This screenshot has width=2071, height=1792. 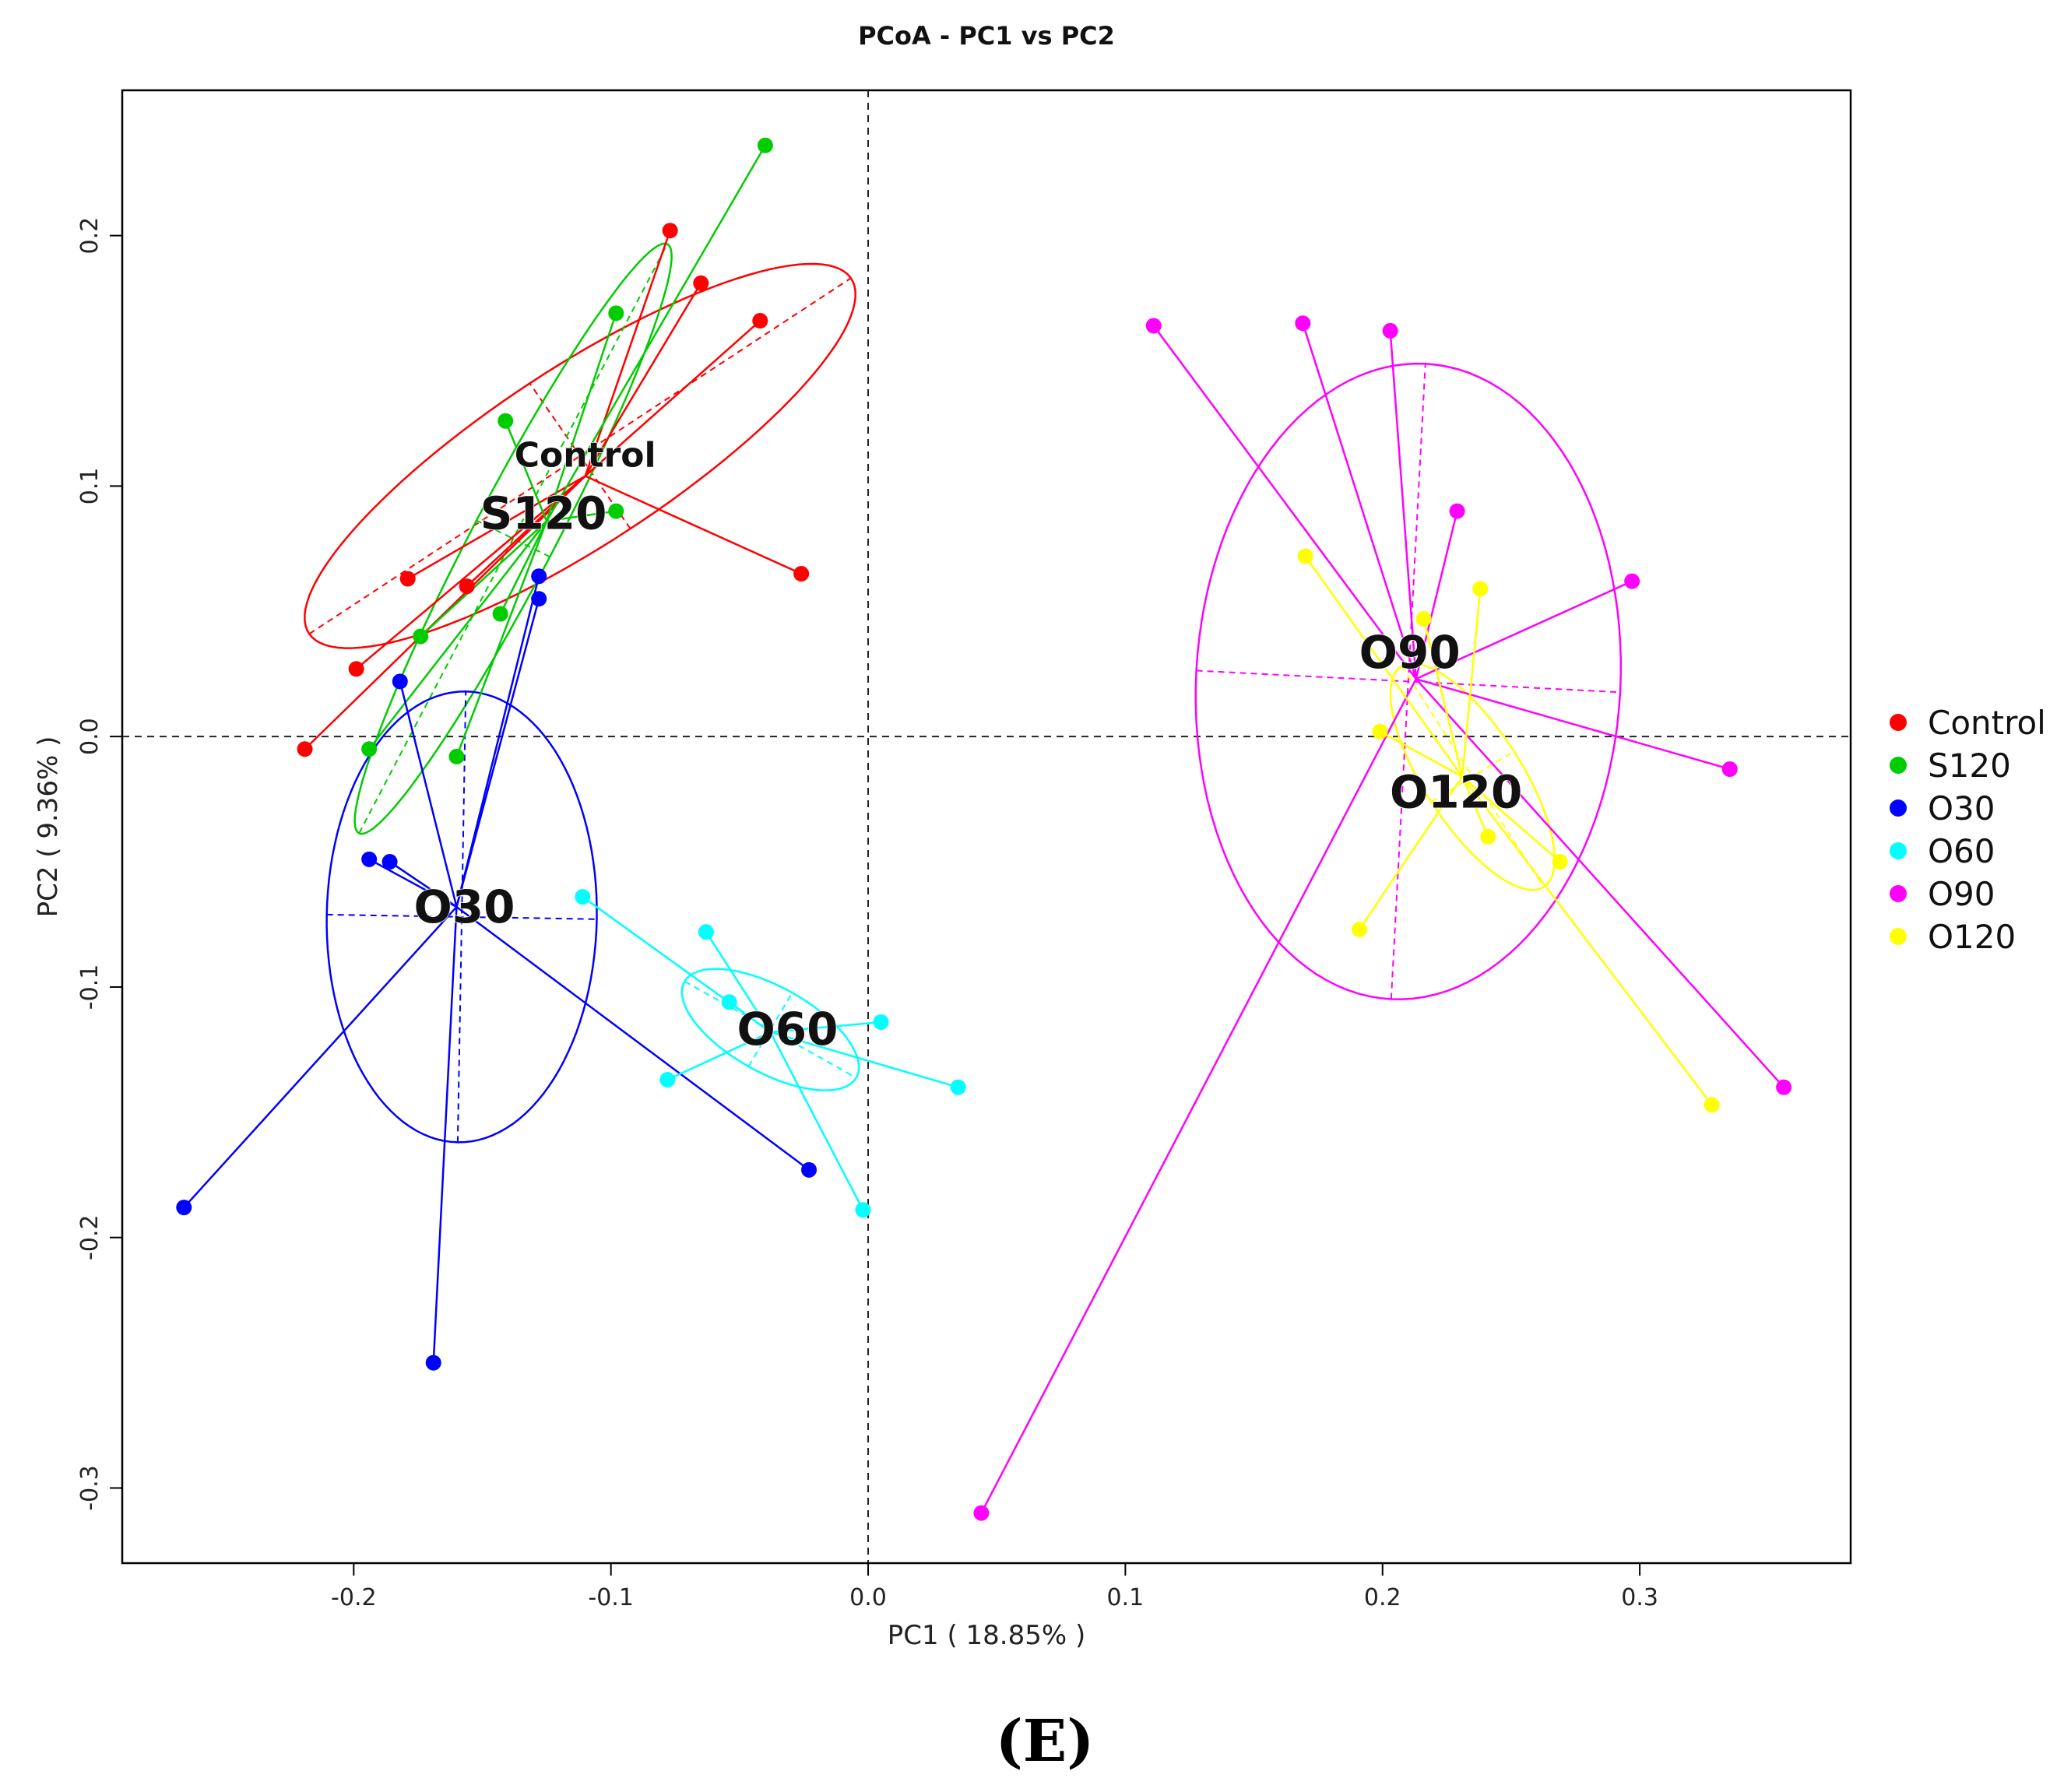 What do you see at coordinates (1410, 652) in the screenshot?
I see `group-label-o90: O90` at bounding box center [1410, 652].